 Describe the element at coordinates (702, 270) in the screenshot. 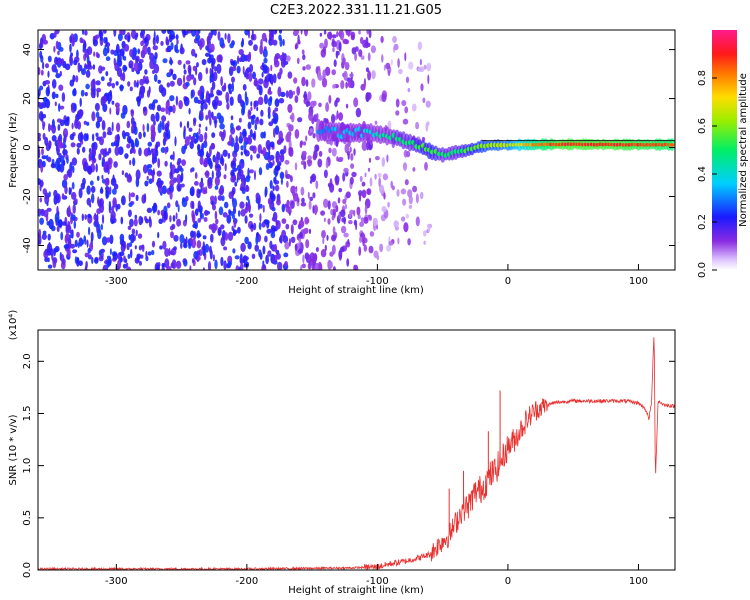

I see `colorbar-tick-label: 0.0` at that location.